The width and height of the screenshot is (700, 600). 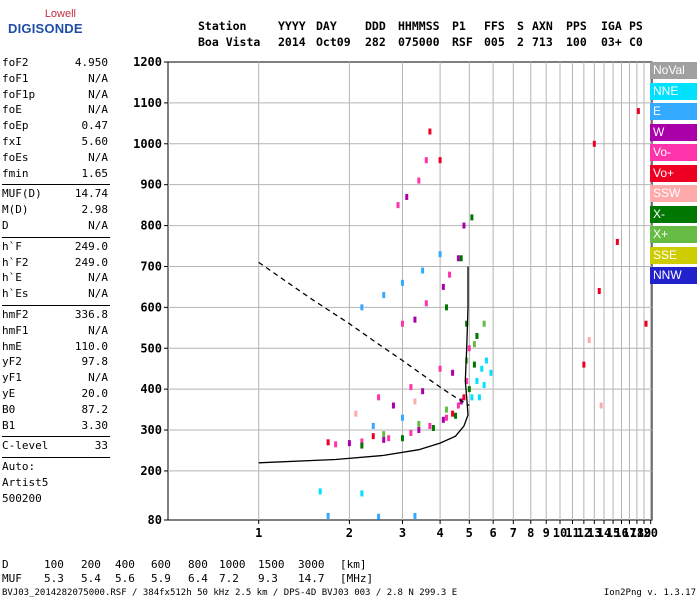 I want to click on param-row: Auto:, so click(x=55, y=467).